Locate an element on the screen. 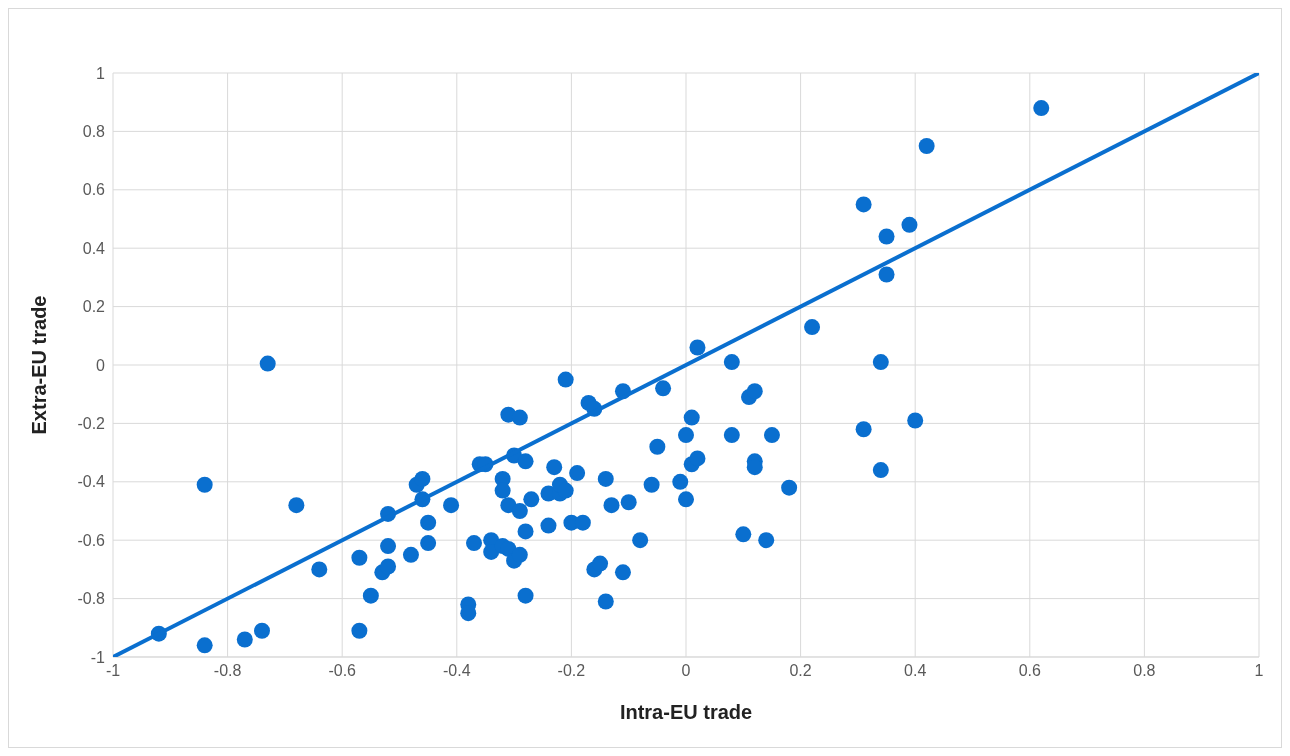 This screenshot has height=756, width=1290. y-tick-label: 0 is located at coordinates (101, 365).